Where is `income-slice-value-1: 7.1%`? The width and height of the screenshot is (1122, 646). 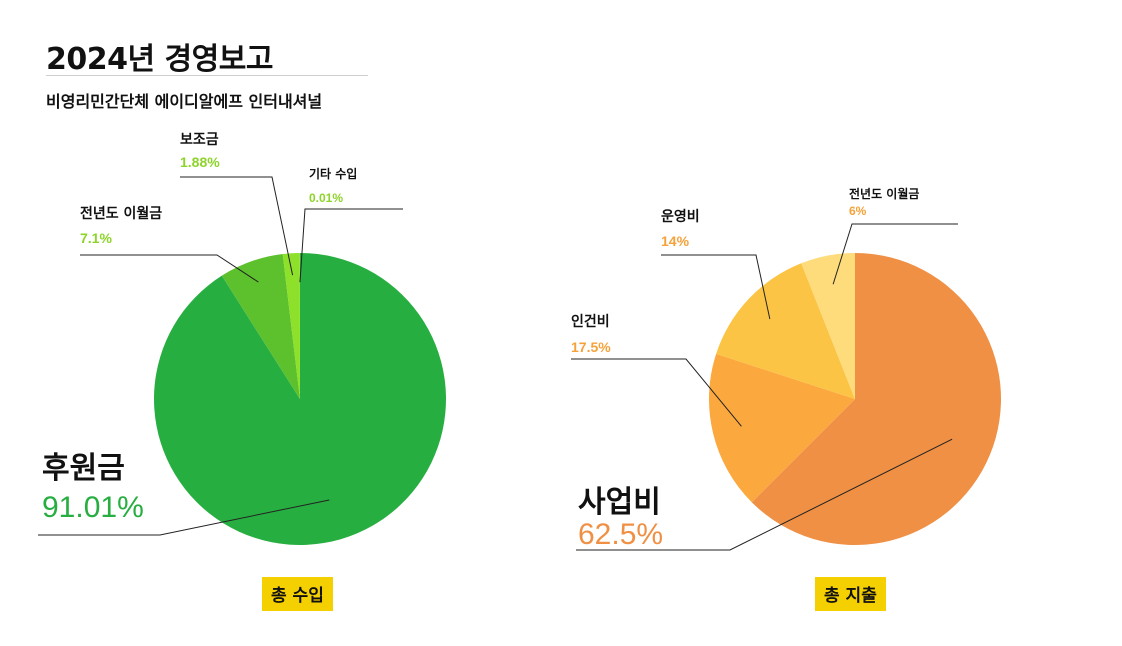 income-slice-value-1: 7.1% is located at coordinates (96, 238).